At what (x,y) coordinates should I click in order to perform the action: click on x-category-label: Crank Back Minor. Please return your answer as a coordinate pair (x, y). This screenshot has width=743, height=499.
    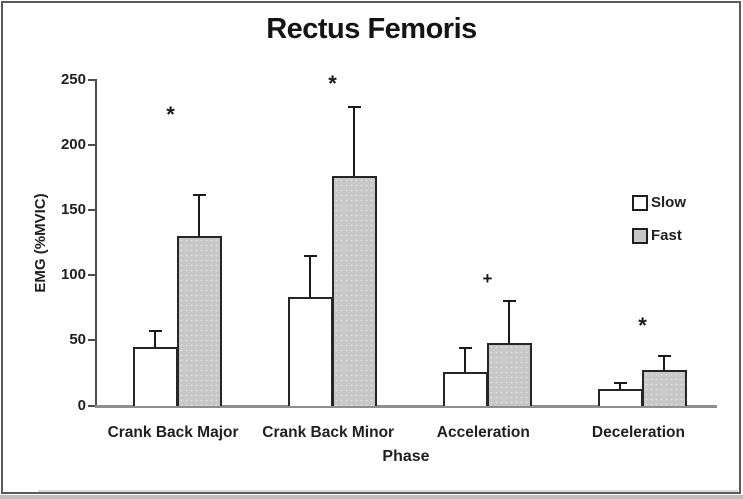
    Looking at the image, I should click on (328, 432).